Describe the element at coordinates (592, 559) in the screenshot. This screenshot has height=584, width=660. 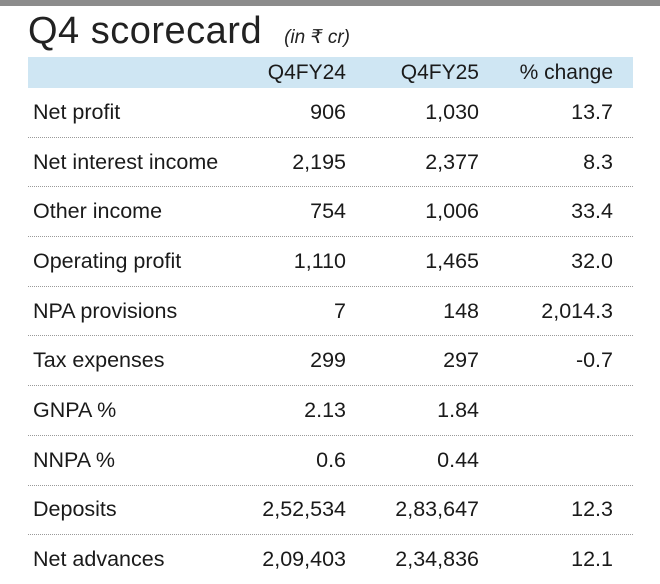
I see `cell-change: 12.1` at that location.